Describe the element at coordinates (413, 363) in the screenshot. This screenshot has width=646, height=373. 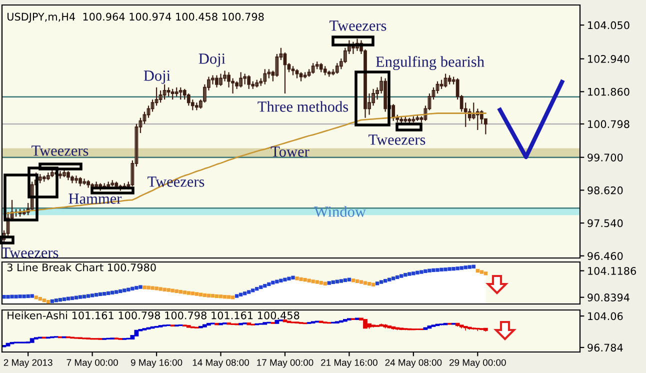
I see `x-tick-label: 24 May 08:00` at that location.